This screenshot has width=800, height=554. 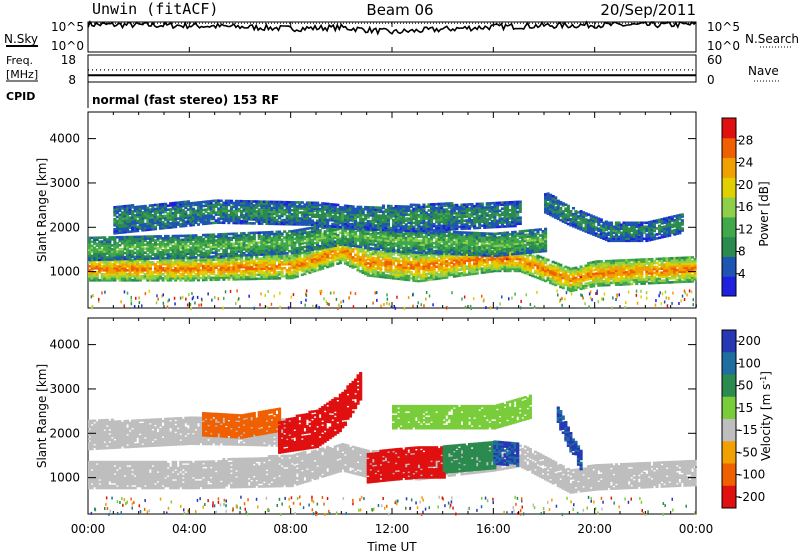 I want to click on power-colorbar: 4 8 12 16 20 24 28, so click(x=737, y=207).